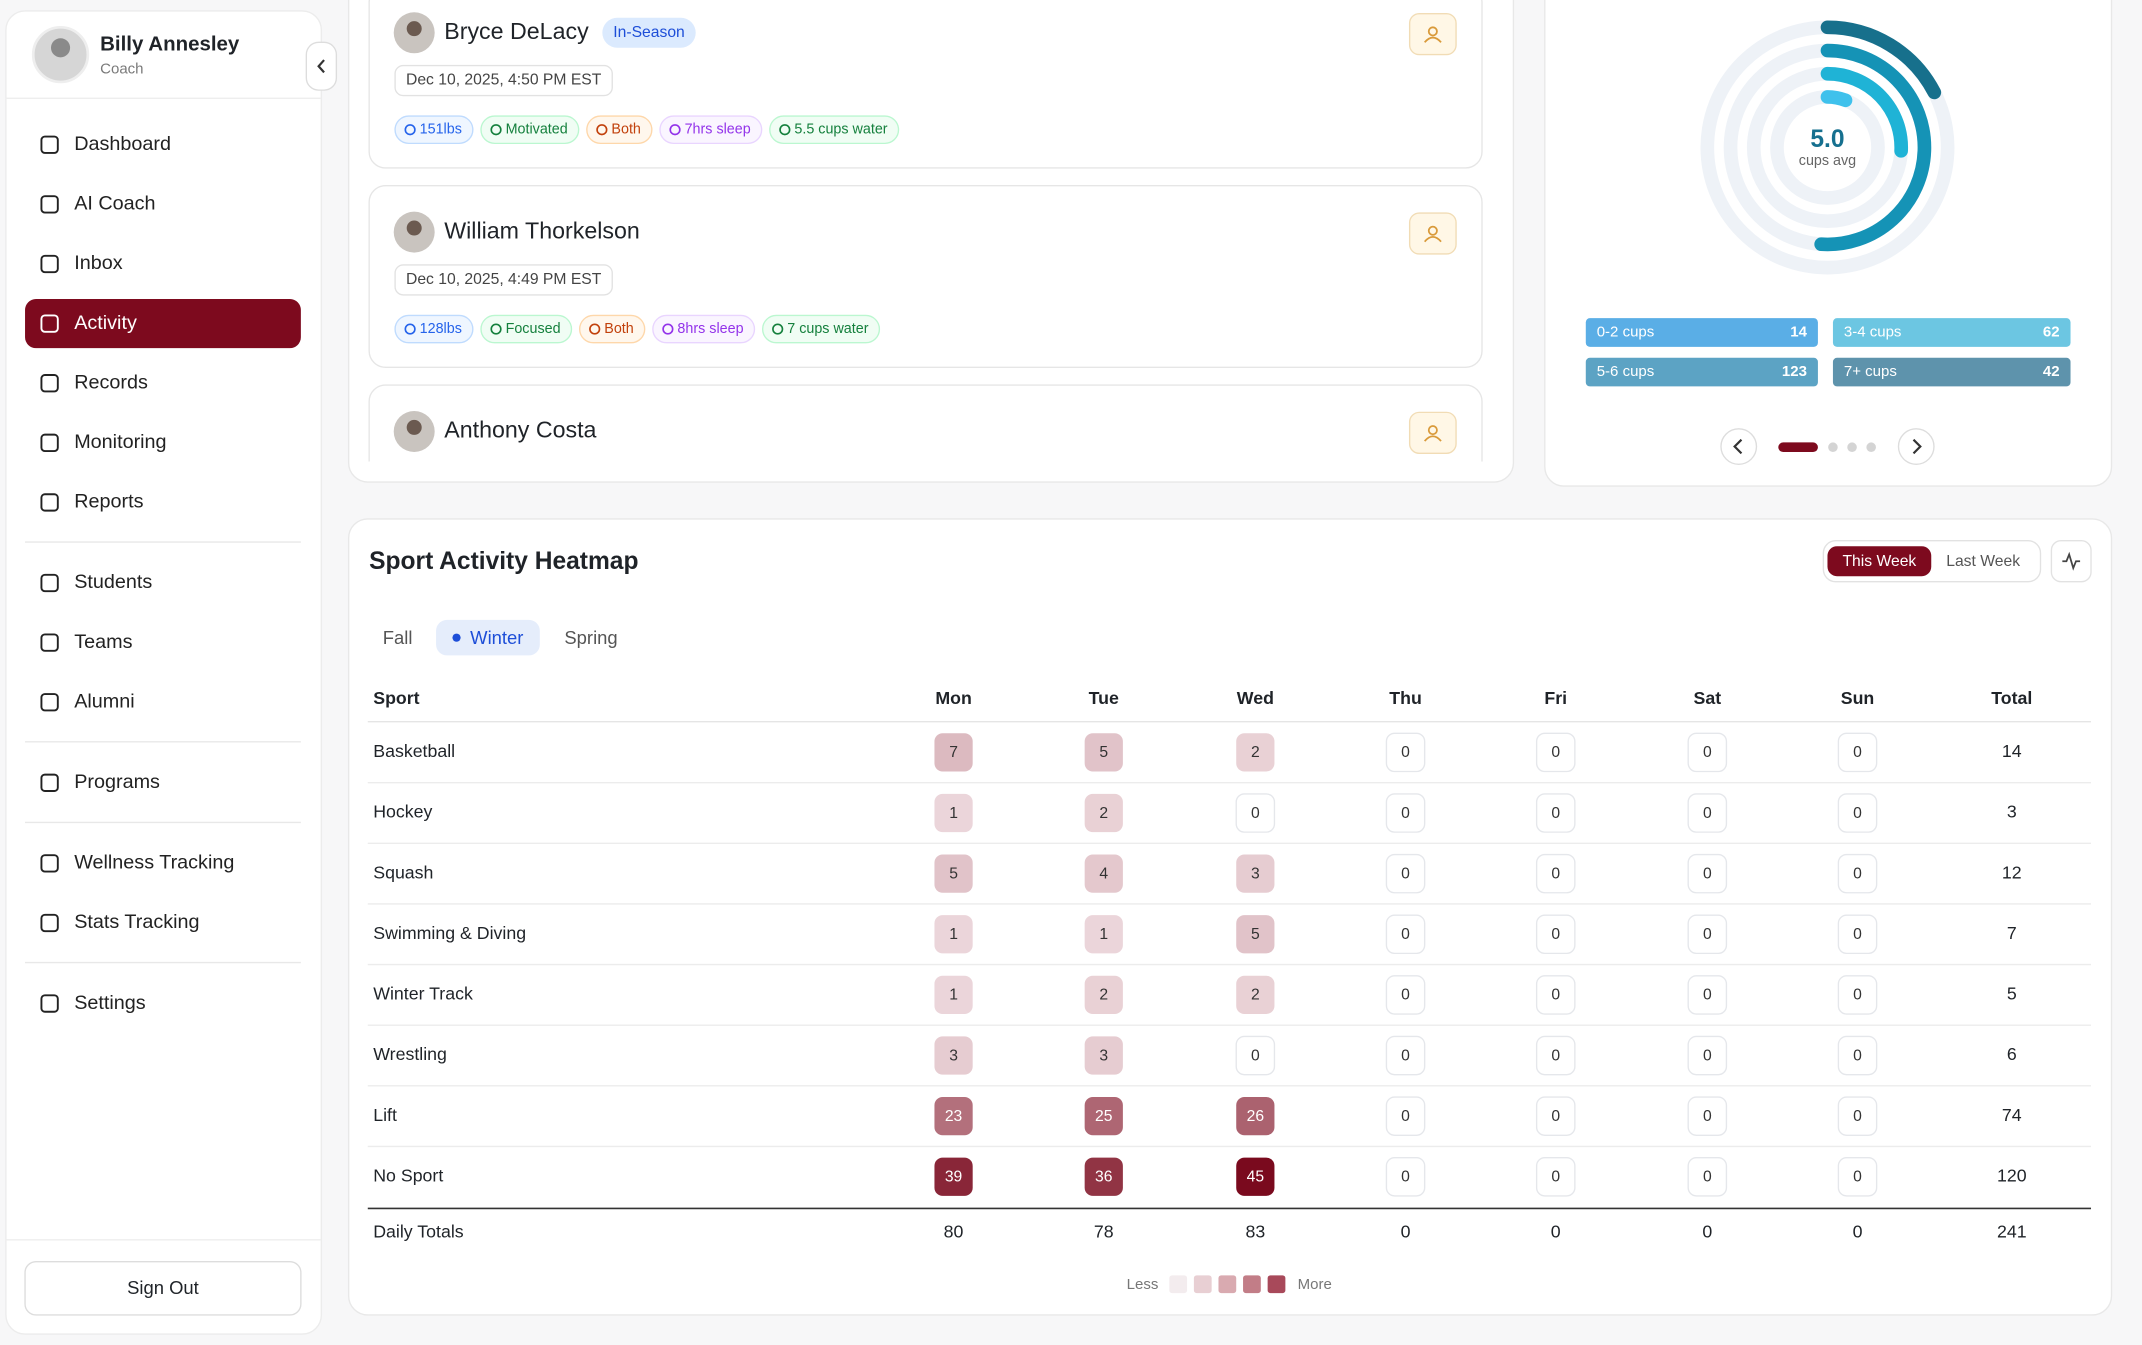 The height and width of the screenshot is (1345, 2142). What do you see at coordinates (93, 1003) in the screenshot?
I see `nav-item: Settings` at bounding box center [93, 1003].